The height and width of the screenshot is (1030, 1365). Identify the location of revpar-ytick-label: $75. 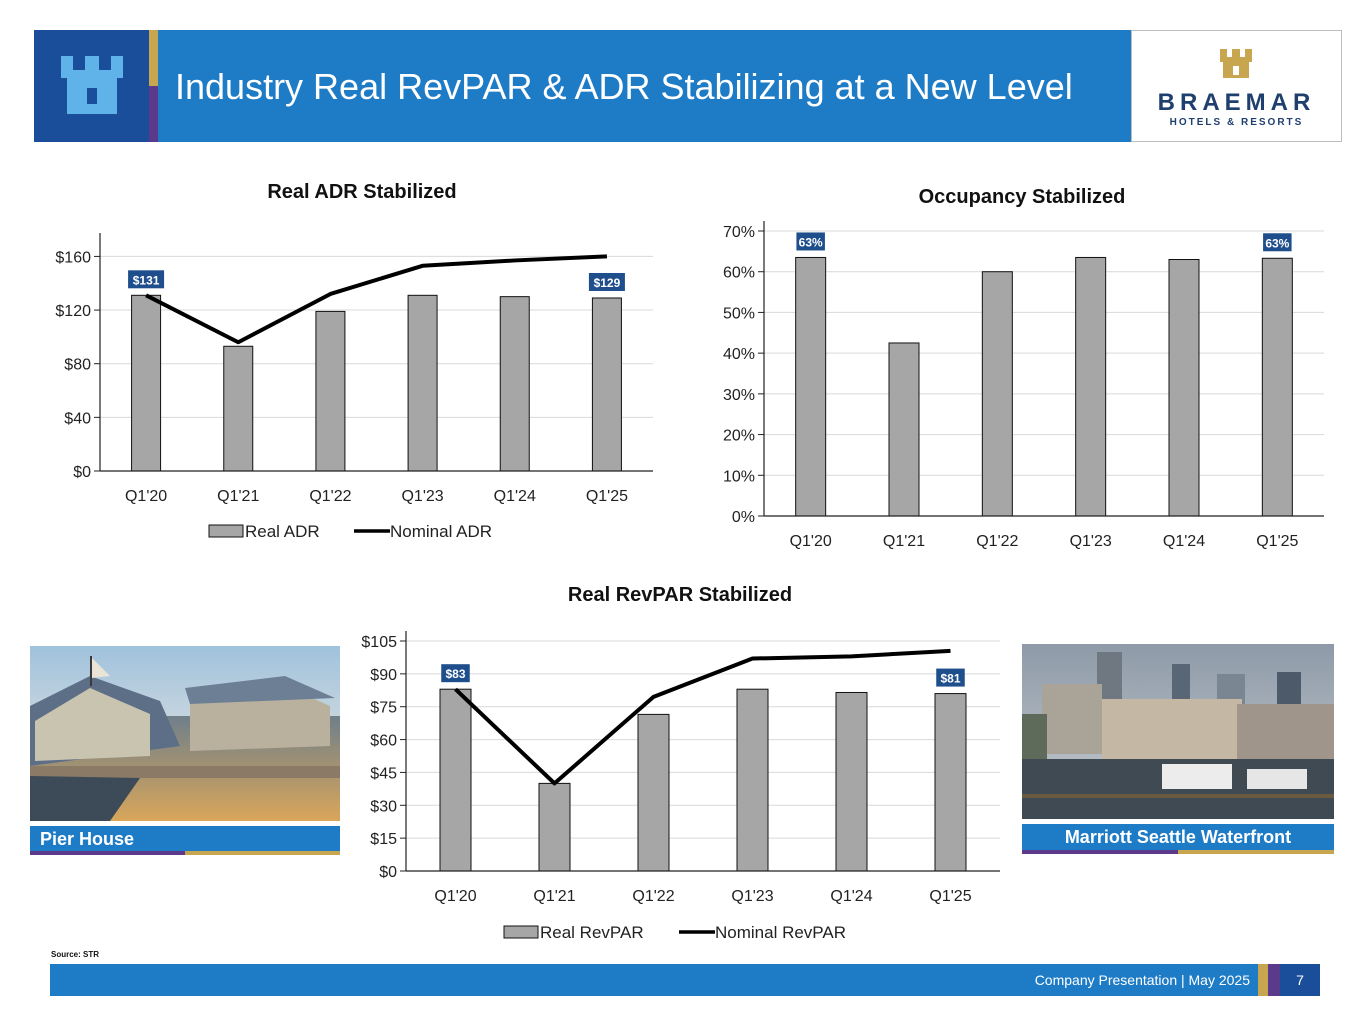
(383, 708).